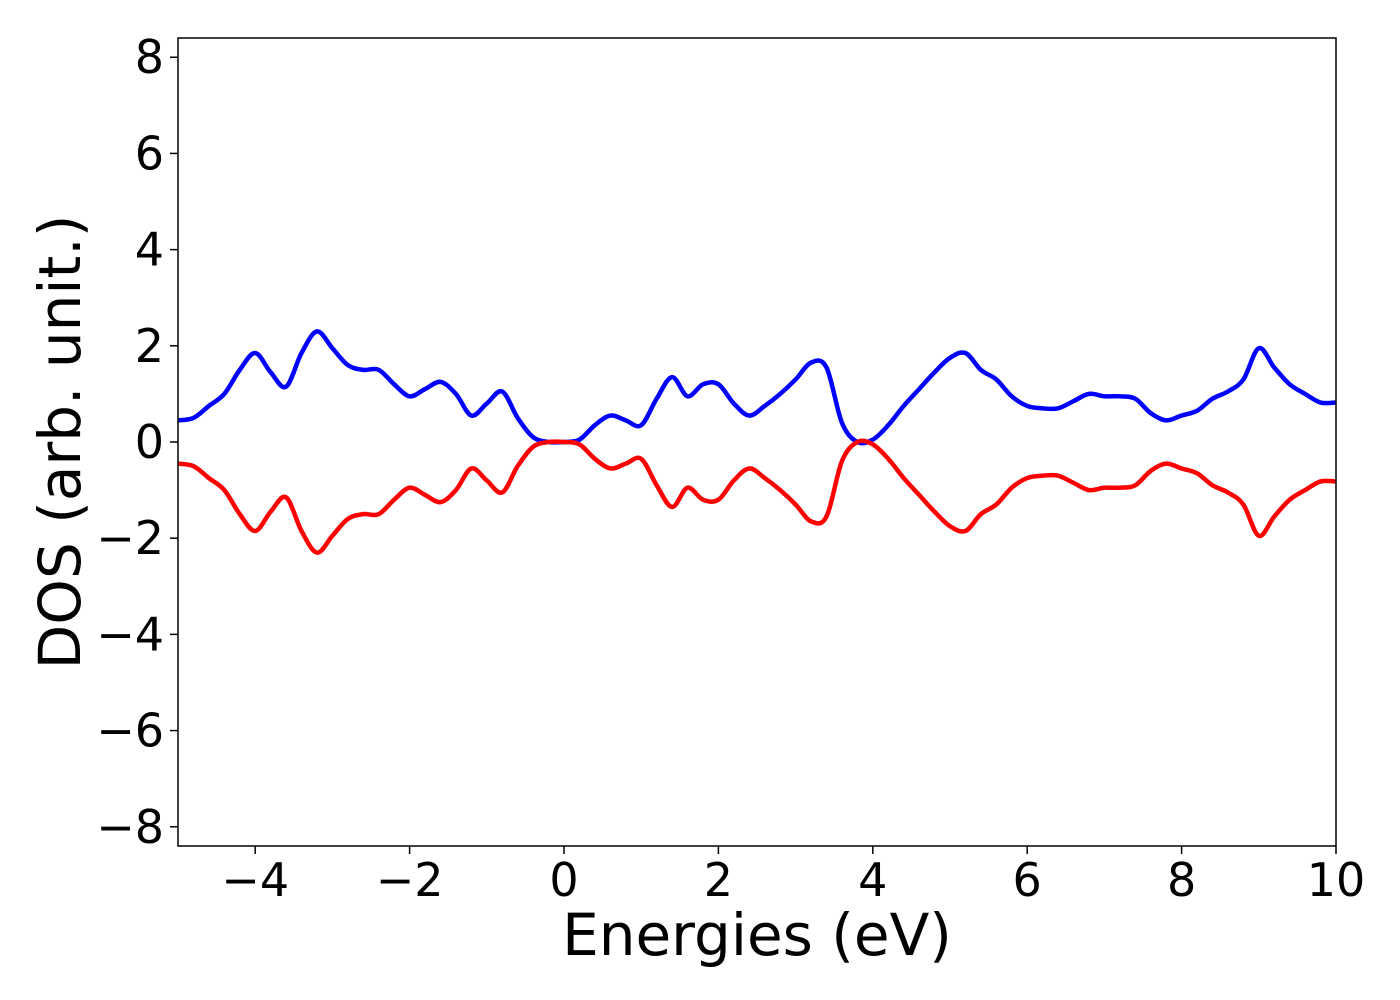 The image size is (1400, 1000). Describe the element at coordinates (60, 442) in the screenshot. I see `y-axis-title: DOS (arb. unit.)` at that location.